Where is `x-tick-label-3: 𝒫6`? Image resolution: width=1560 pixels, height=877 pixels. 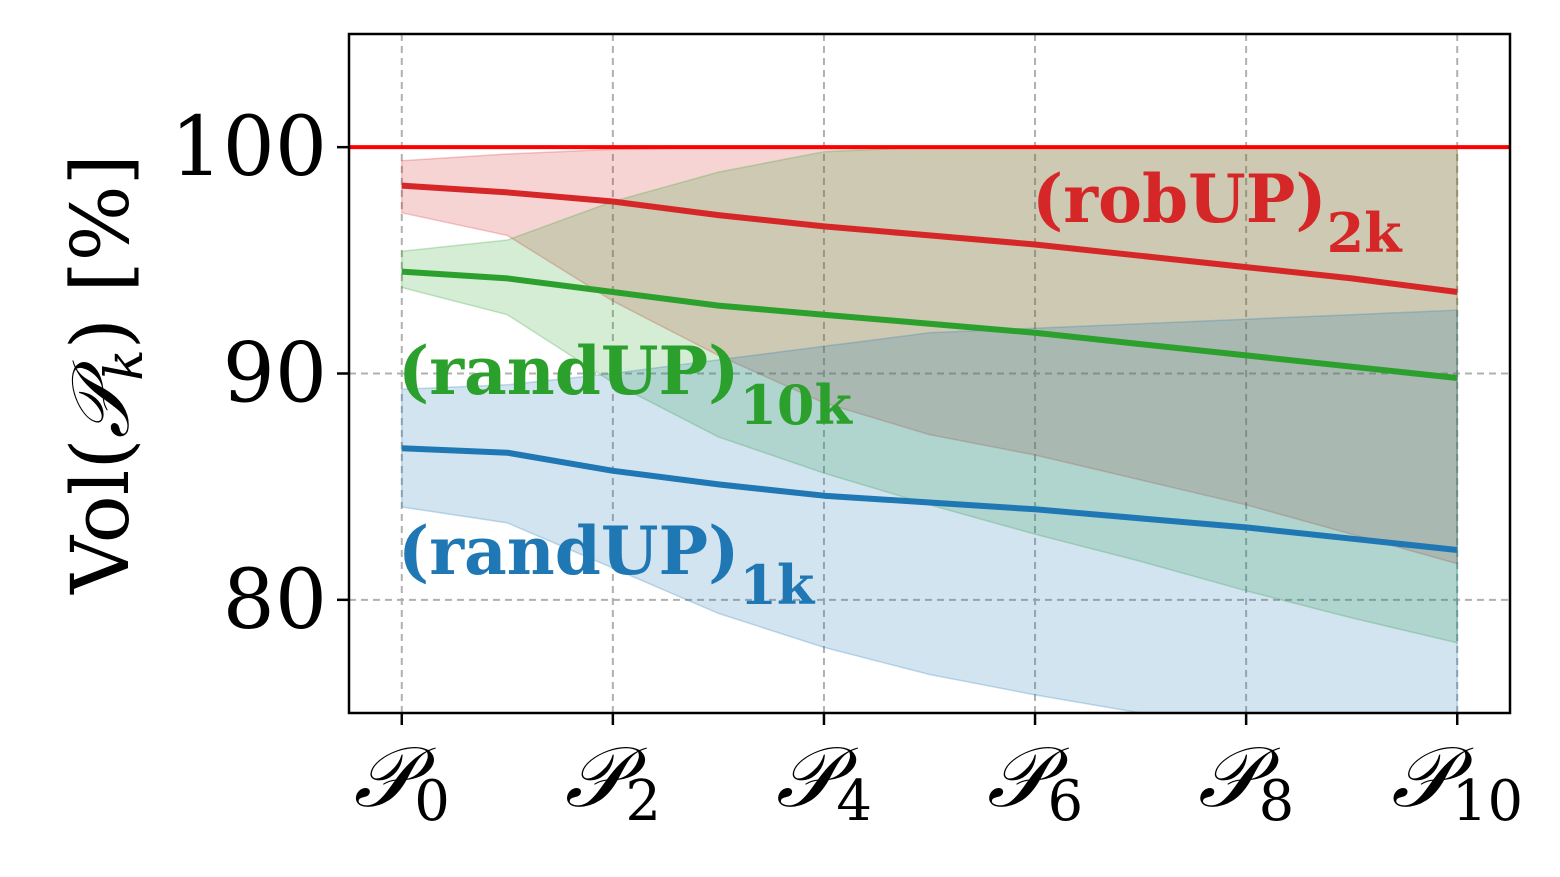
x-tick-label-3: 𝒫6 is located at coordinates (1035, 781).